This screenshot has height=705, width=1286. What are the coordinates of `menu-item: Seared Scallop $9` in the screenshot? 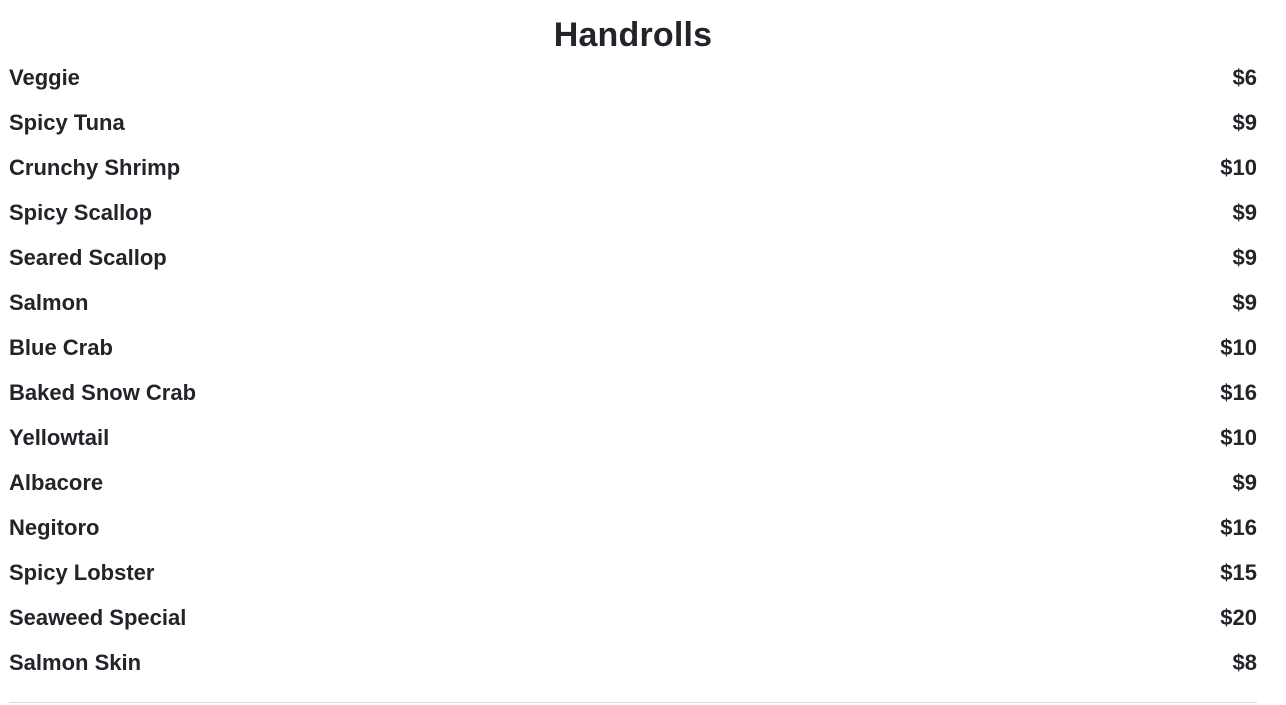 It's located at (633, 257).